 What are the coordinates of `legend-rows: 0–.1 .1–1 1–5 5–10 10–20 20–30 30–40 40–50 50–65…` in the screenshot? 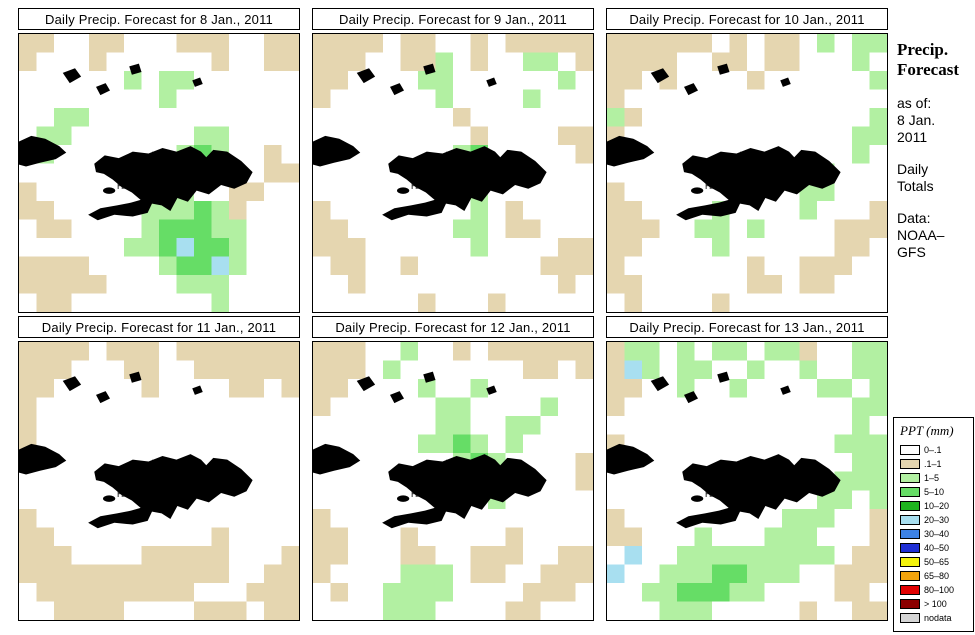 It's located at (934, 534).